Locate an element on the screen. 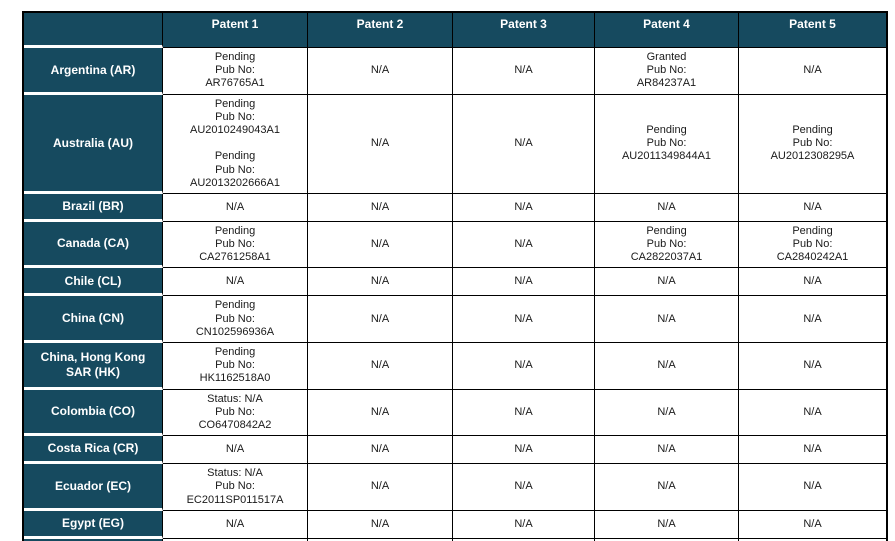 The height and width of the screenshot is (541, 895). column-header-patent-2: Patent 2 is located at coordinates (380, 30).